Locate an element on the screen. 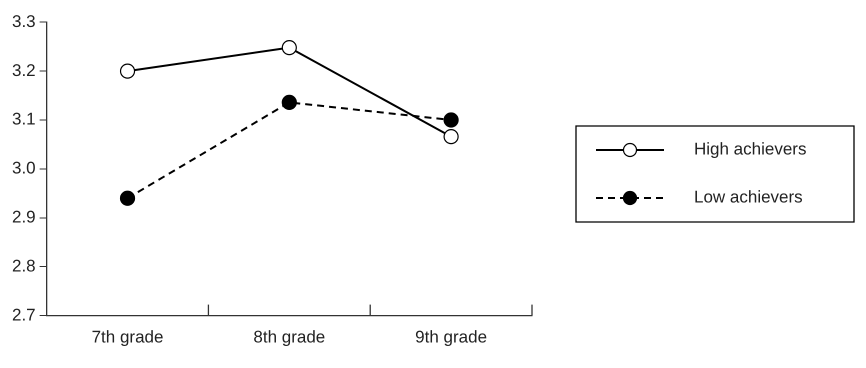  y-tick-label: 3.0 is located at coordinates (24, 168).